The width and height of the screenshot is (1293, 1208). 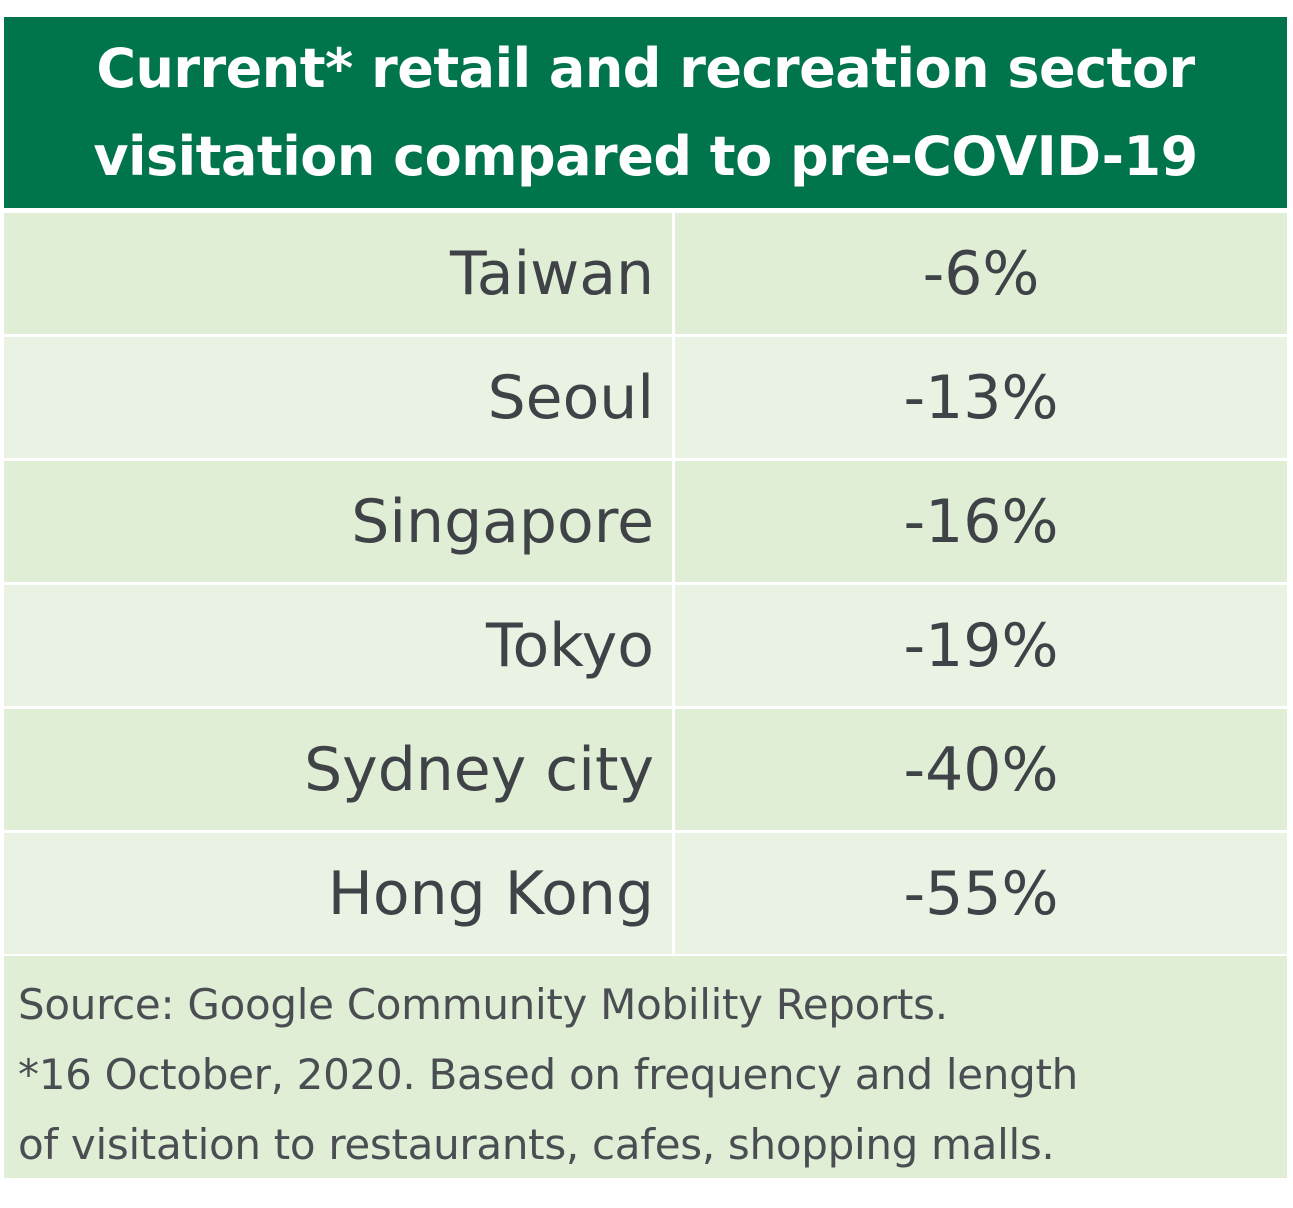 I want to click on city-cell: Tokyo, so click(x=338, y=645).